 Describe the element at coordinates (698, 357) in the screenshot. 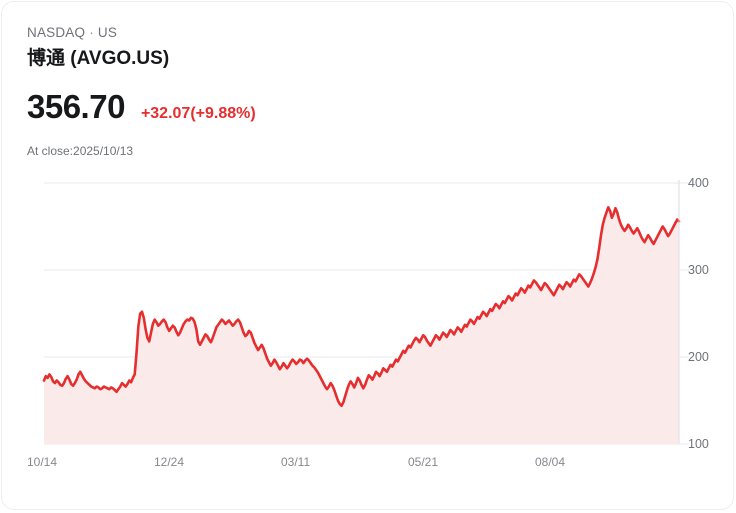

I see `y-axis-tick-label: 200` at that location.